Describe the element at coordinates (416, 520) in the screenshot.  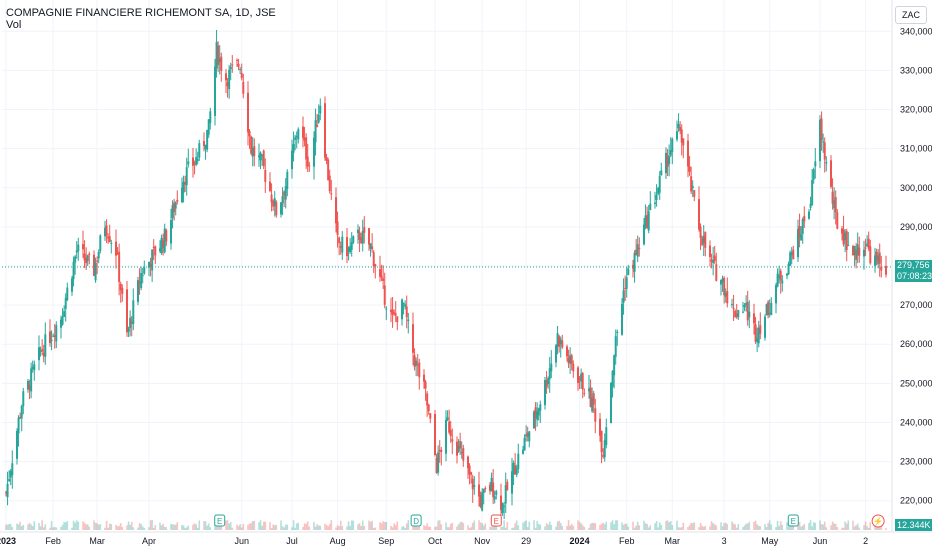
I see `event-marker: D` at that location.